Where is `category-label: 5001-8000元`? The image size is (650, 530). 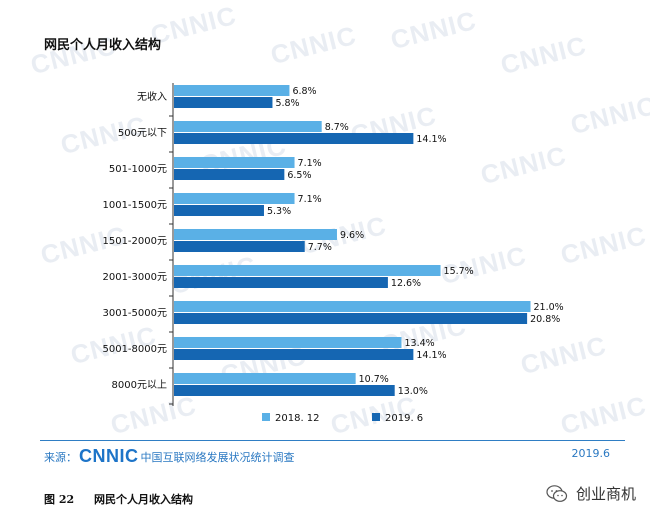 category-label: 5001-8000元 is located at coordinates (134, 349).